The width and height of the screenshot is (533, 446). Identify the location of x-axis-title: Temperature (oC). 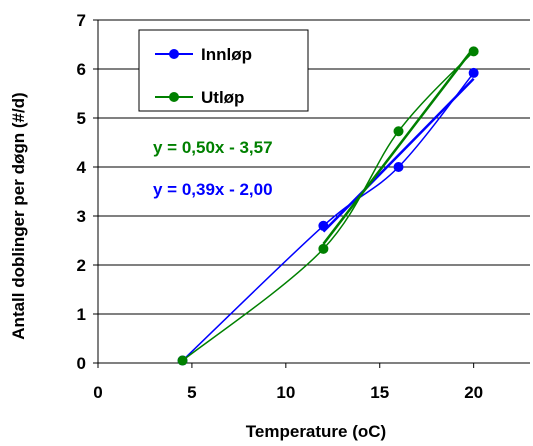
(316, 431).